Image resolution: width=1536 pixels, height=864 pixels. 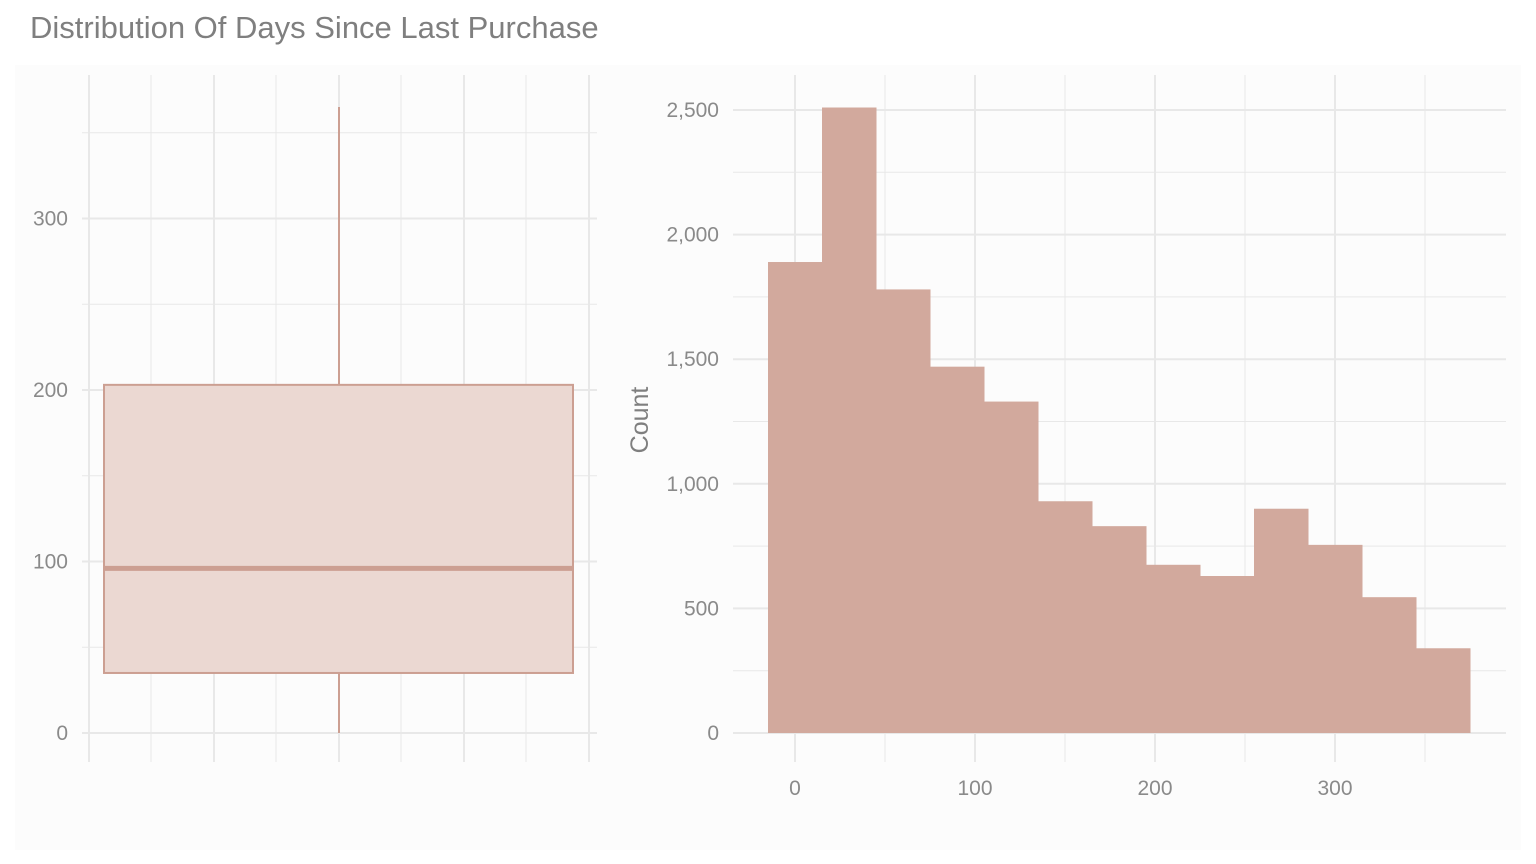 I want to click on histogram-x-tick-label: 0, so click(x=795, y=788).